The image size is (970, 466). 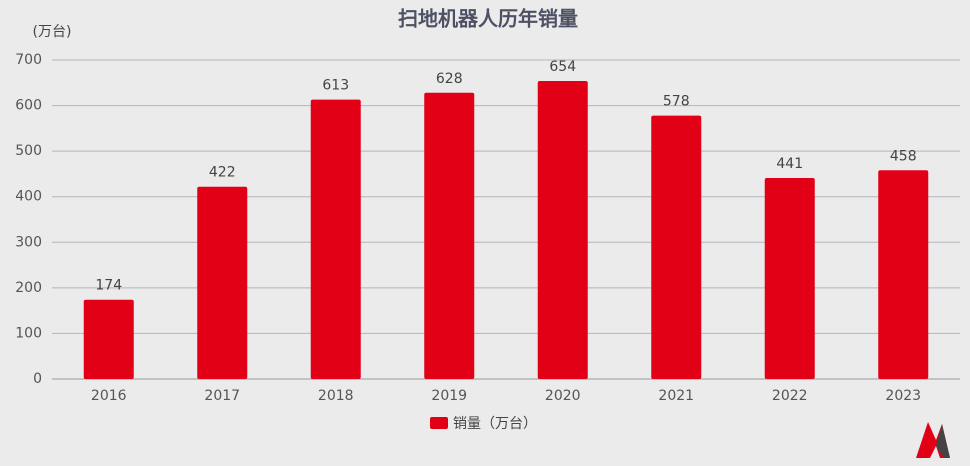 What do you see at coordinates (439, 423) in the screenshot?
I see `legend-swatch` at bounding box center [439, 423].